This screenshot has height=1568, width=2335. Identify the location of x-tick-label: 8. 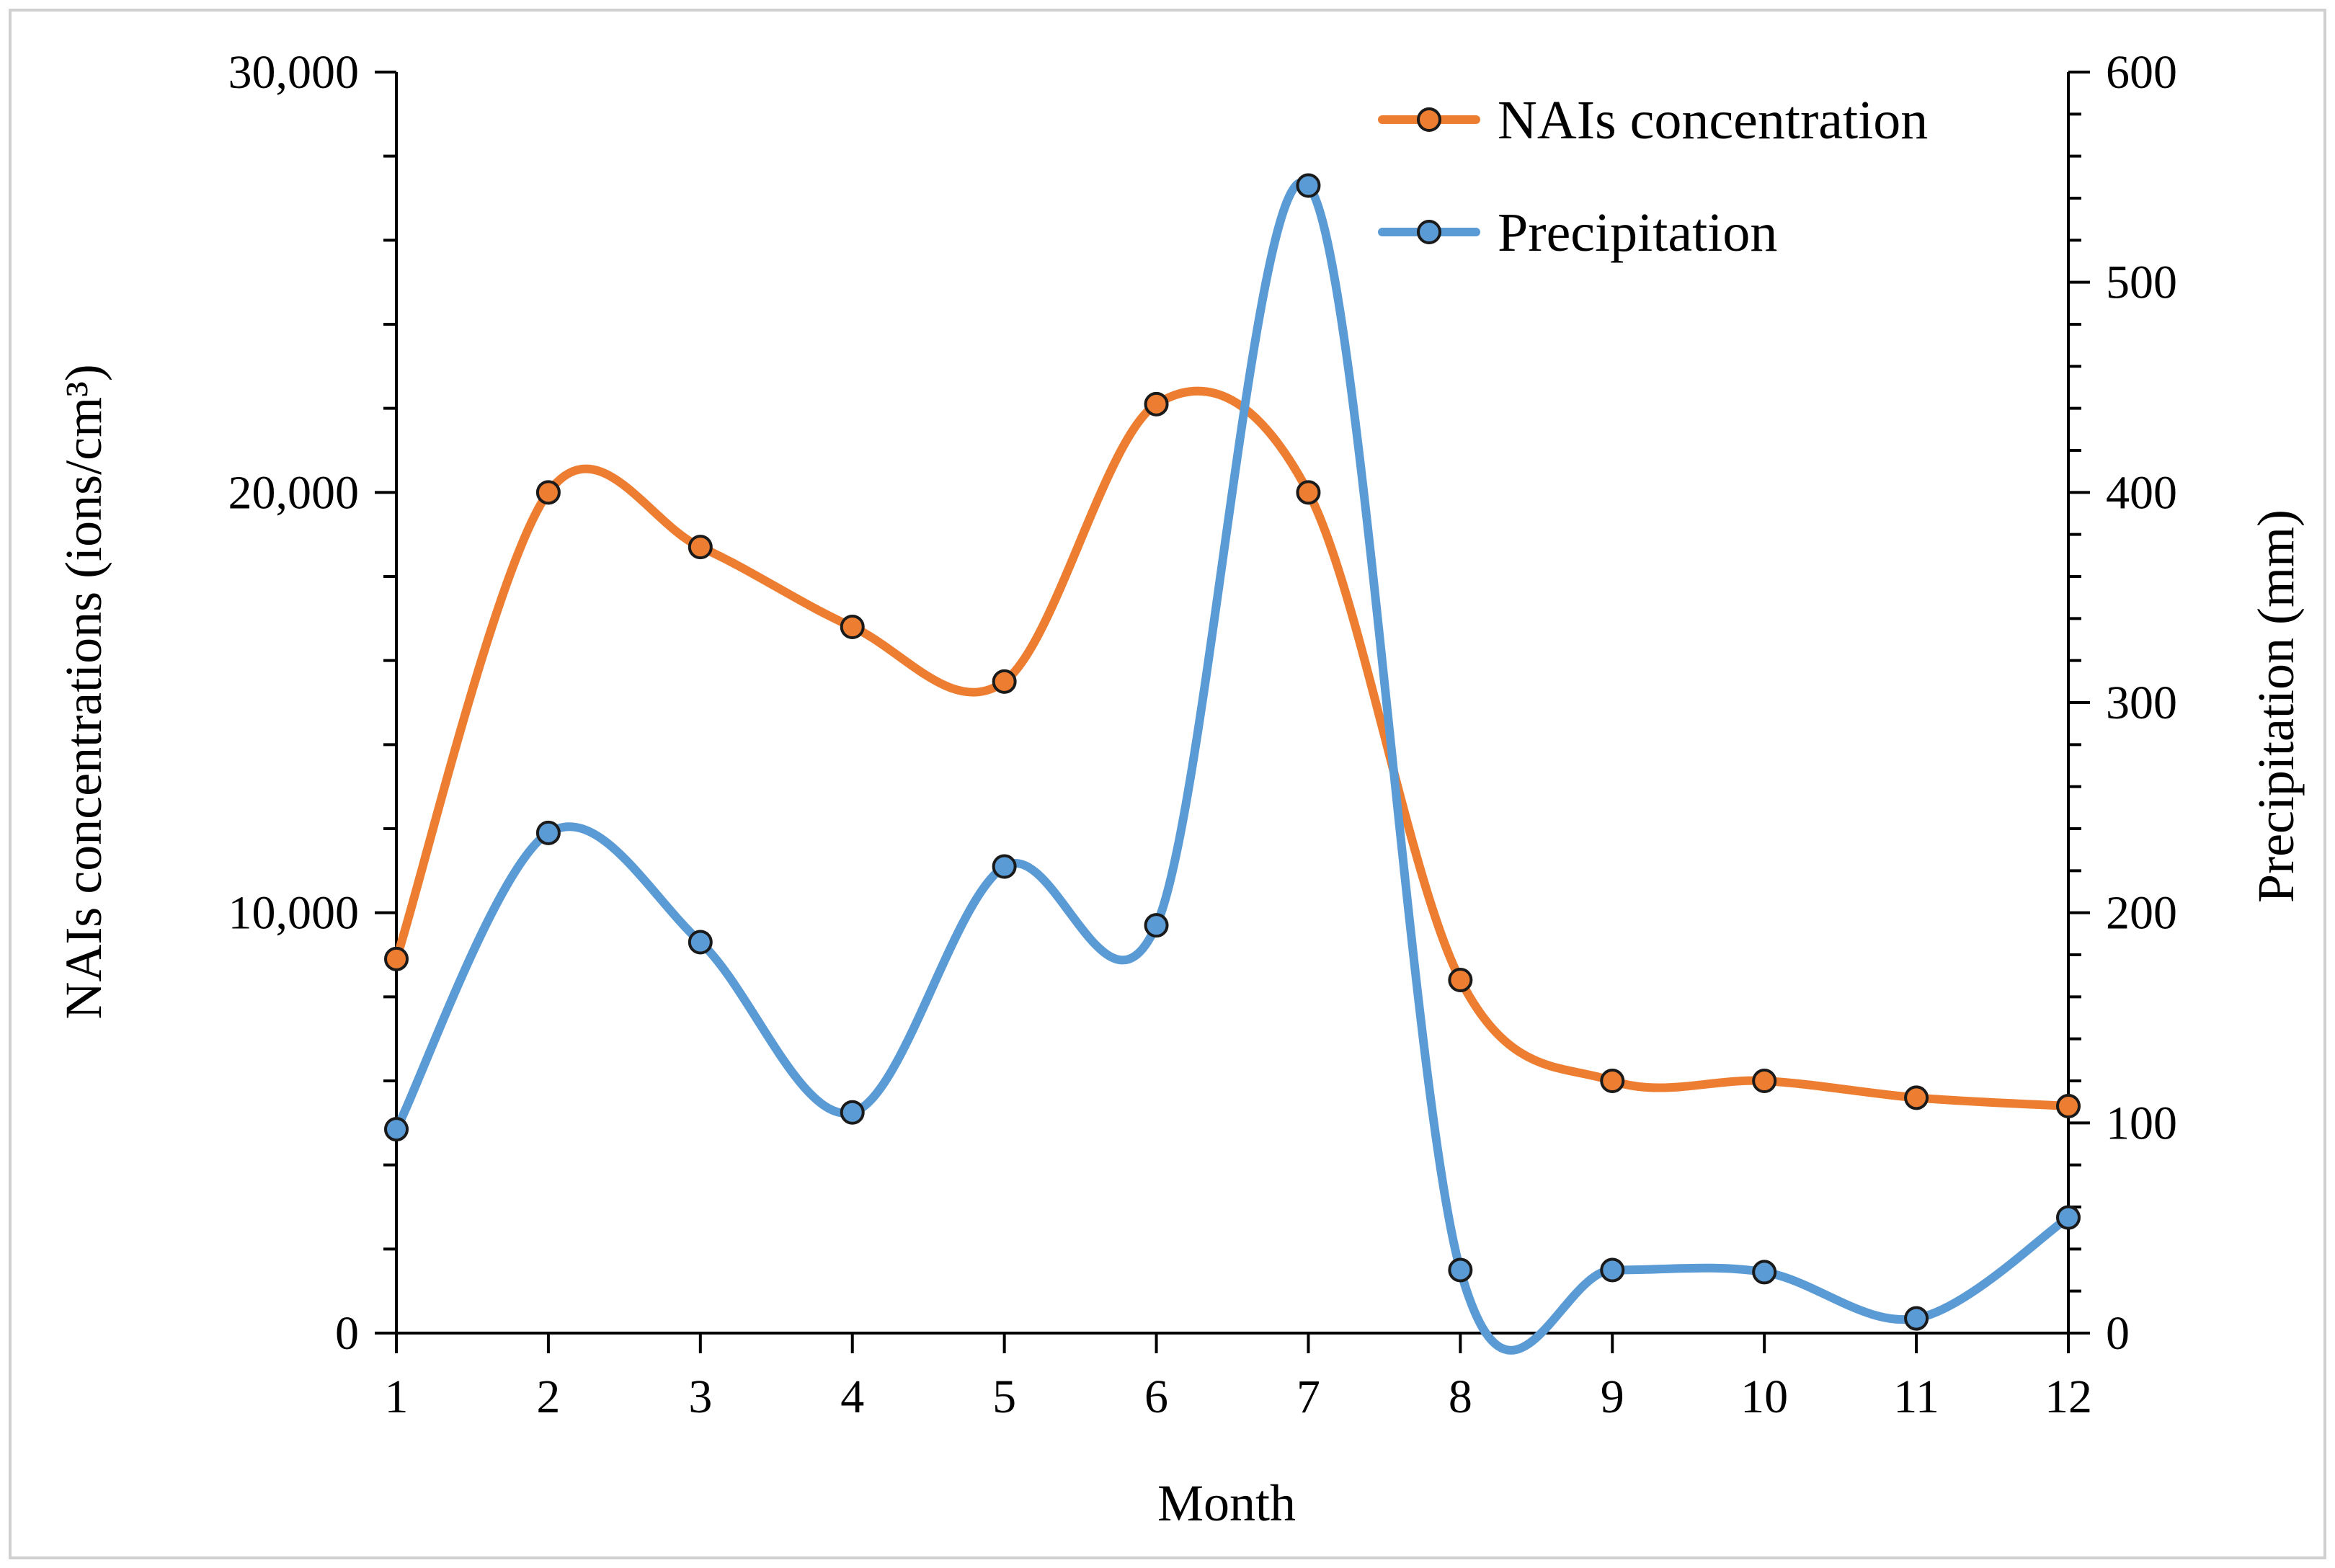
(1460, 1397).